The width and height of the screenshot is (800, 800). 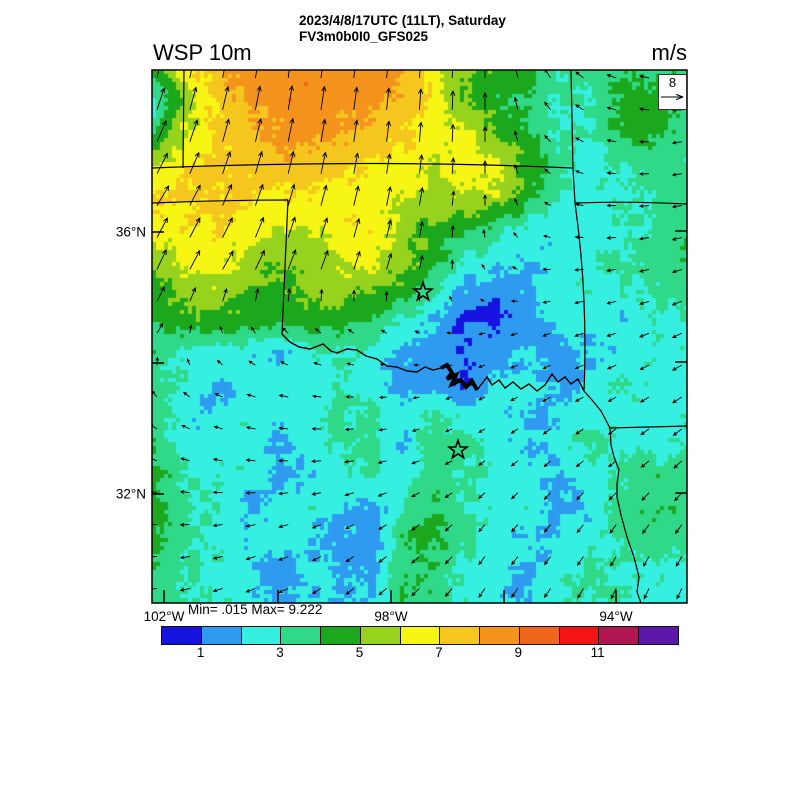 I want to click on colorbar-tick-label: 9, so click(x=518, y=652).